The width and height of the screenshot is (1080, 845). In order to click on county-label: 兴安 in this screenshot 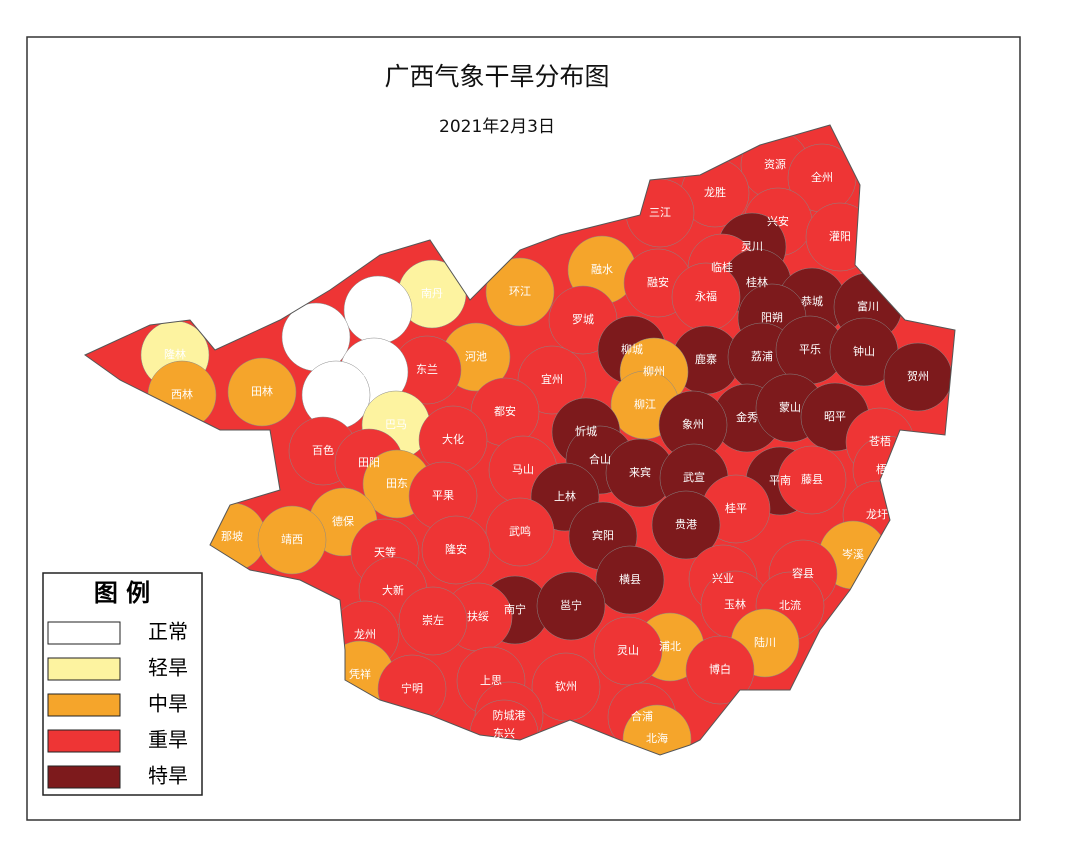, I will do `click(778, 221)`.